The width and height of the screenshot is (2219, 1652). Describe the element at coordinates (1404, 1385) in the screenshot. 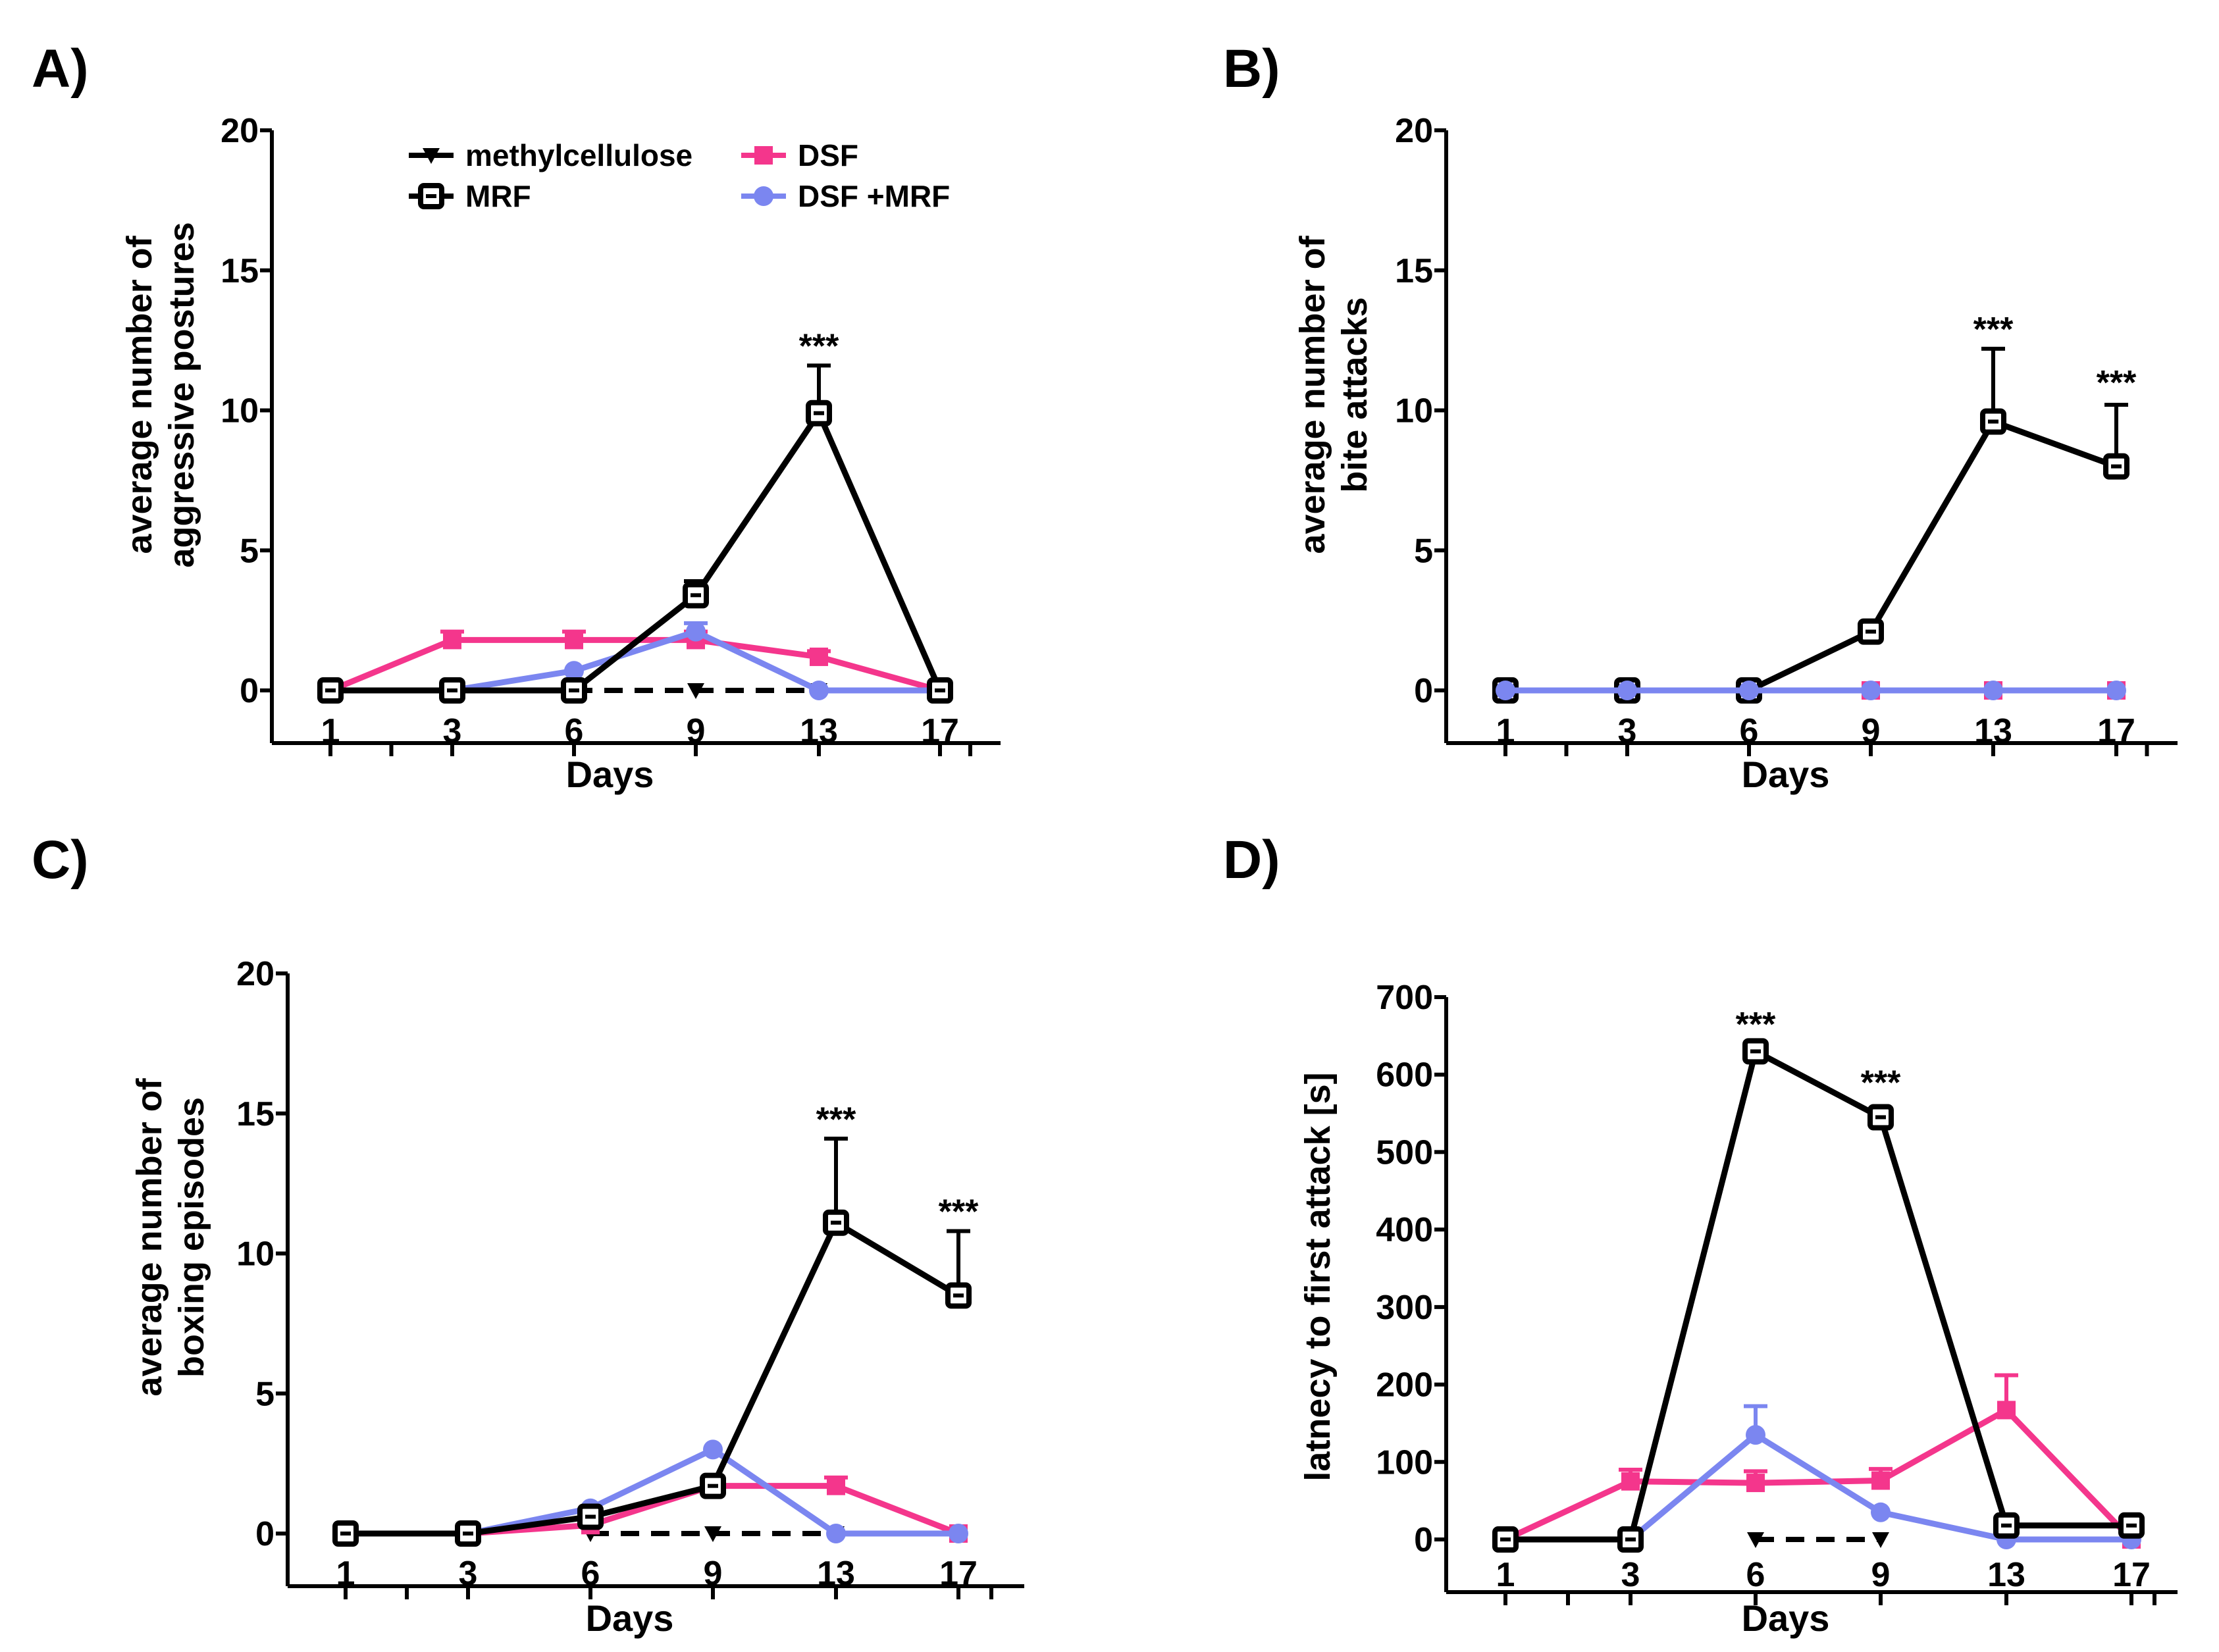

I see `y-tick-label: 200` at that location.